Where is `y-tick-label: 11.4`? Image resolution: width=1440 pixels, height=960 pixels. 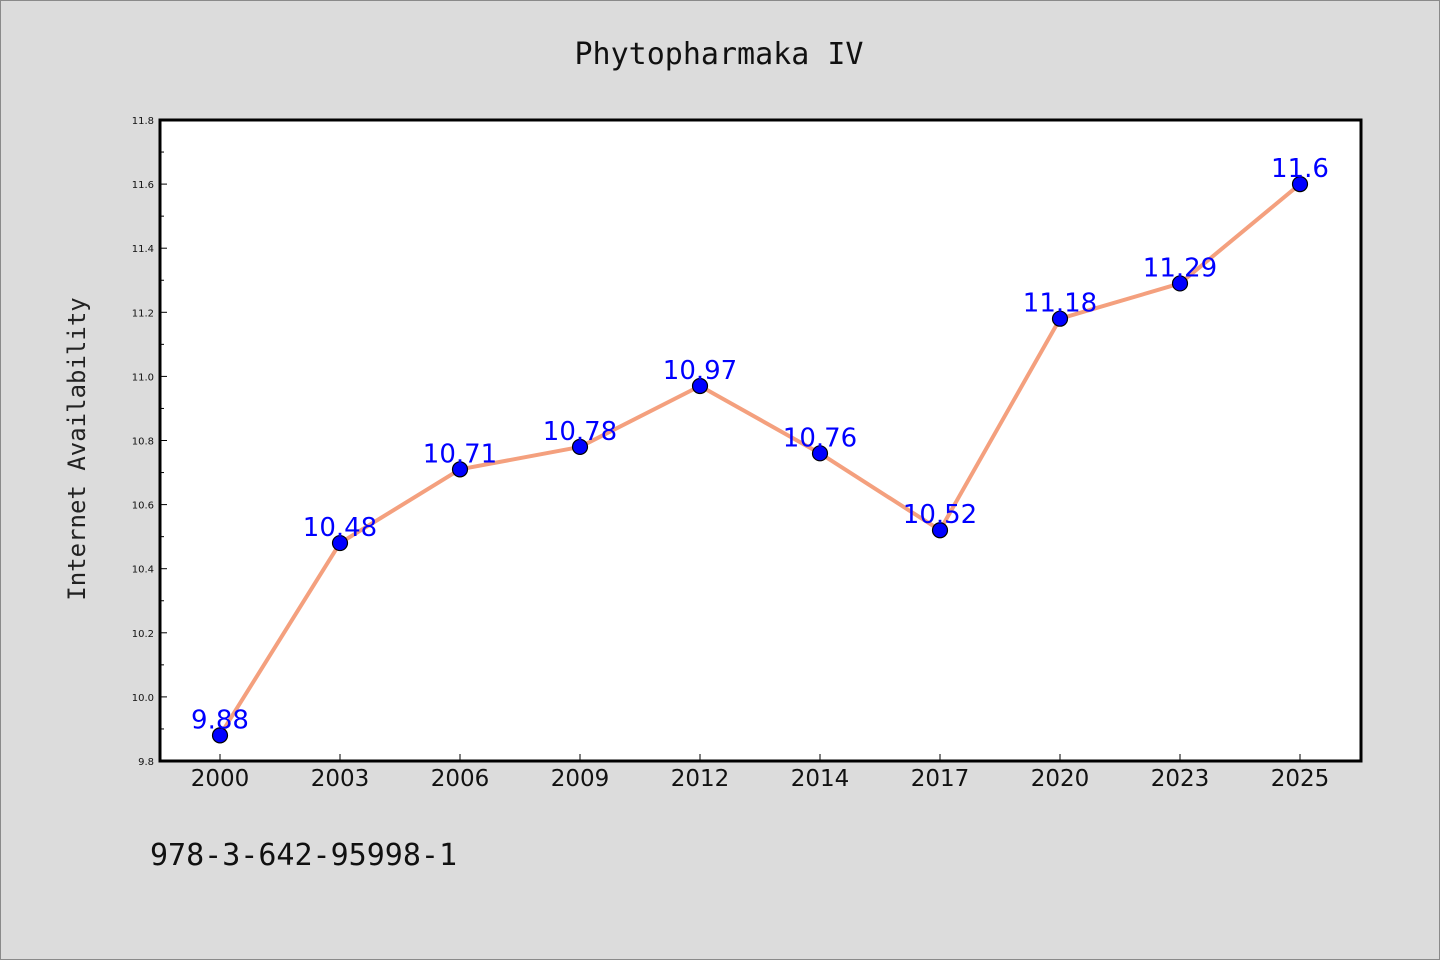 y-tick-label: 11.4 is located at coordinates (143, 249).